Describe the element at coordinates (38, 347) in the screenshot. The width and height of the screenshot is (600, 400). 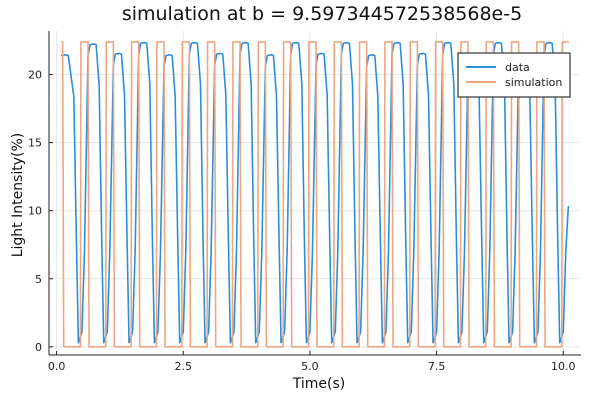
I see `y-tick-label-0: 0` at that location.